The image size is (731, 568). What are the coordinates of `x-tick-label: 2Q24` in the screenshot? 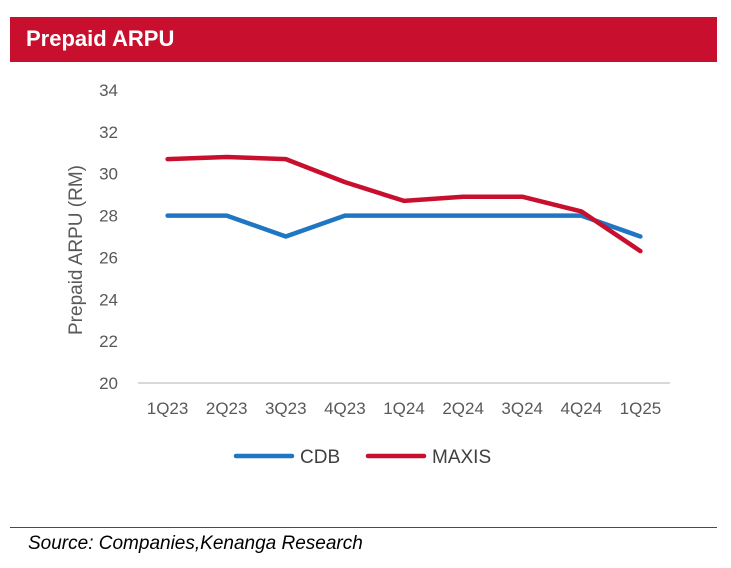 It's located at (463, 408).